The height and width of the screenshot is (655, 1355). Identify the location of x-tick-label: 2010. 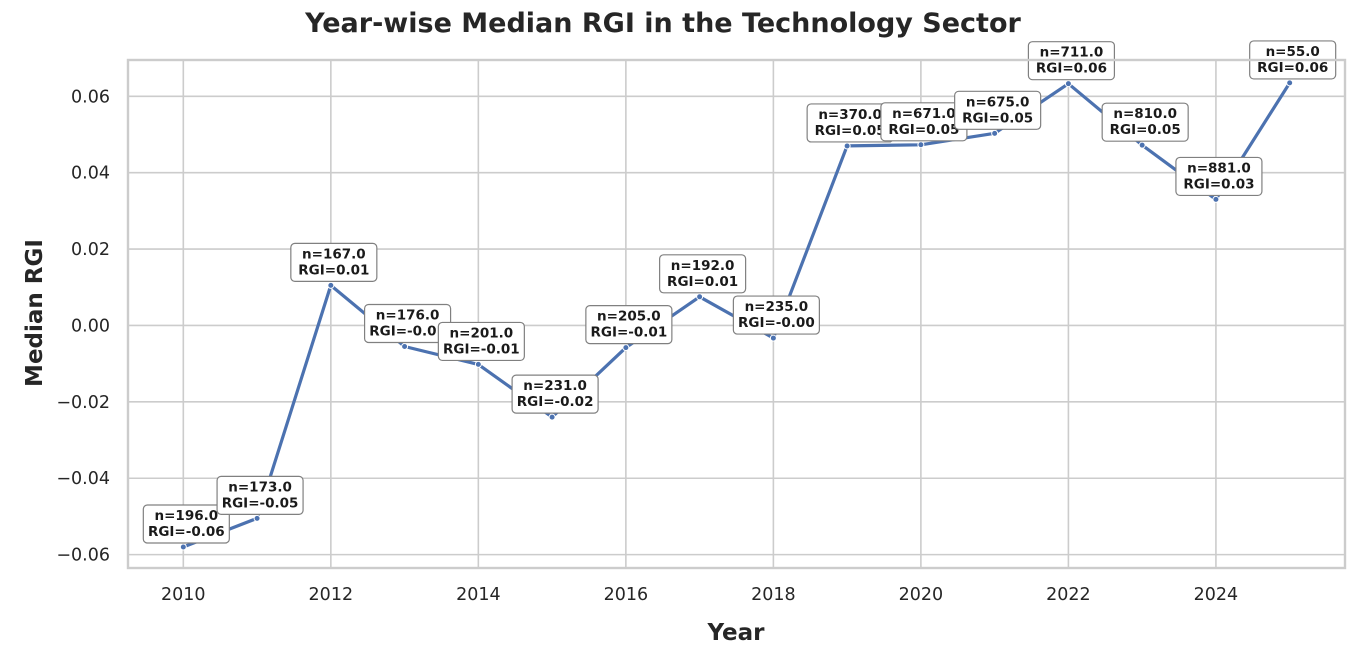
(183, 595).